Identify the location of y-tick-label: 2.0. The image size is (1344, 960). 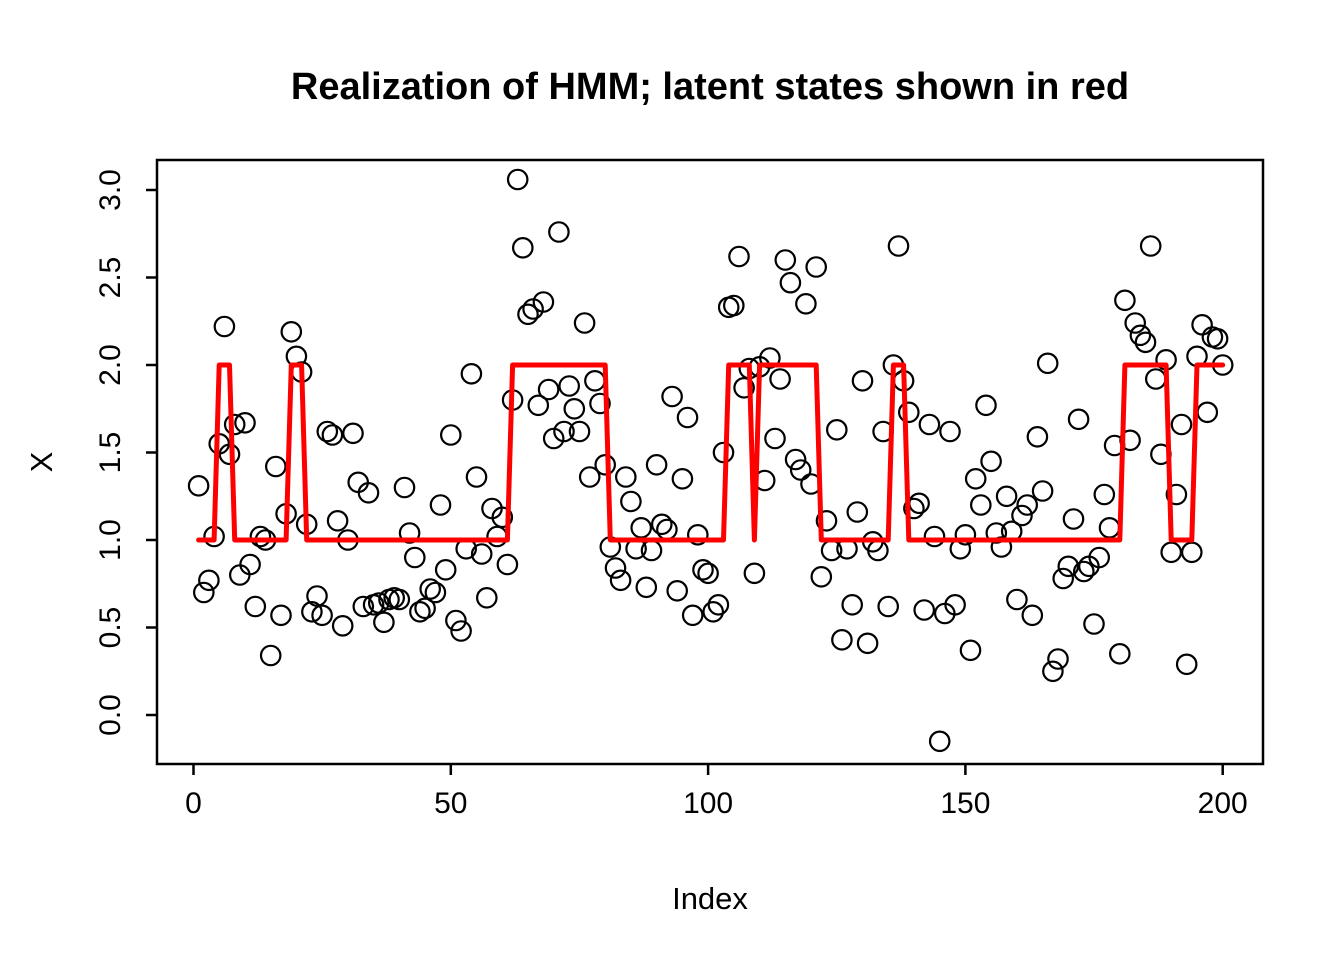
(110, 365).